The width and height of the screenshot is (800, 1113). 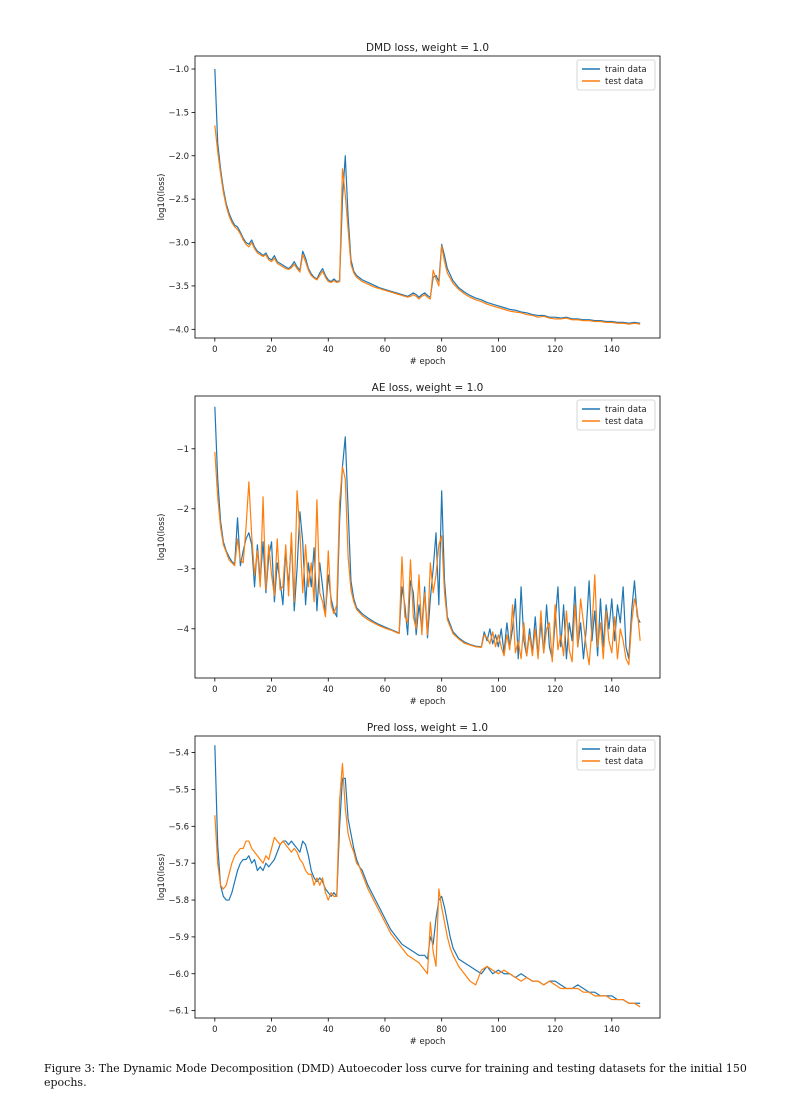 I want to click on ae-loss-legend-label-test: test data, so click(x=624, y=422).